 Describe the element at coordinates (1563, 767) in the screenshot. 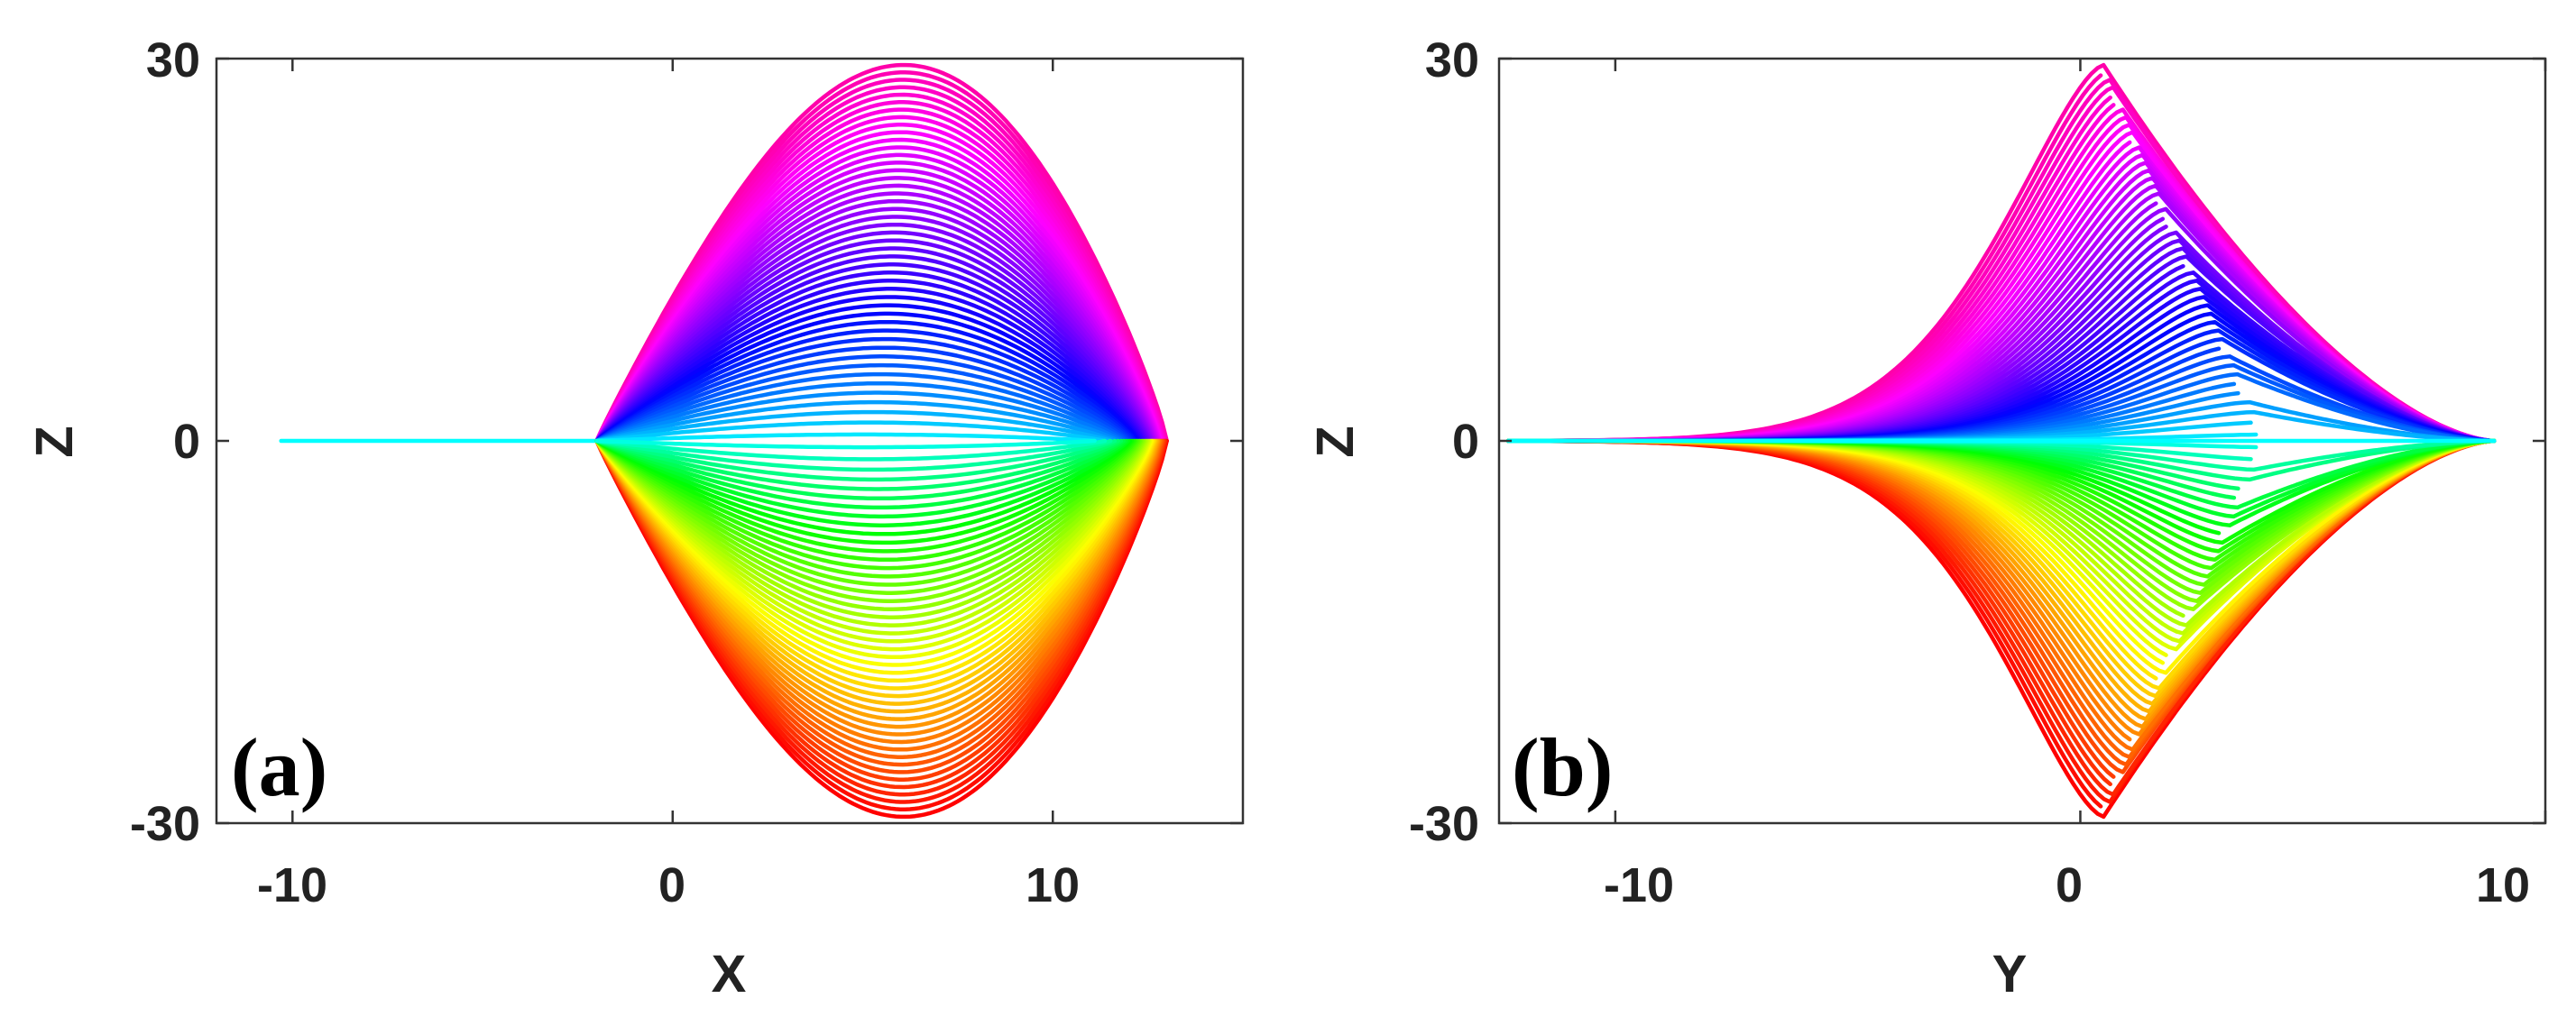

I see `panel-label: (b)` at that location.